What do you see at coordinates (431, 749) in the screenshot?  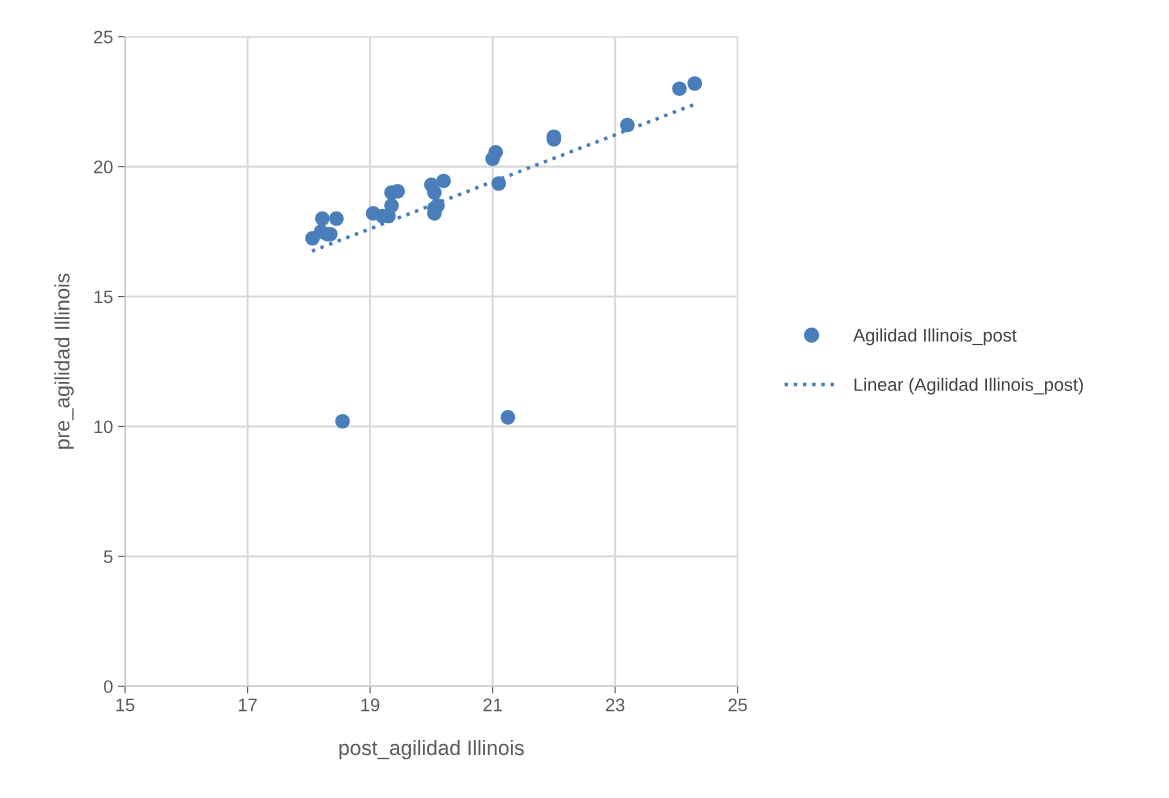 I see `x-axis-title: post_agilidad Illinois` at bounding box center [431, 749].